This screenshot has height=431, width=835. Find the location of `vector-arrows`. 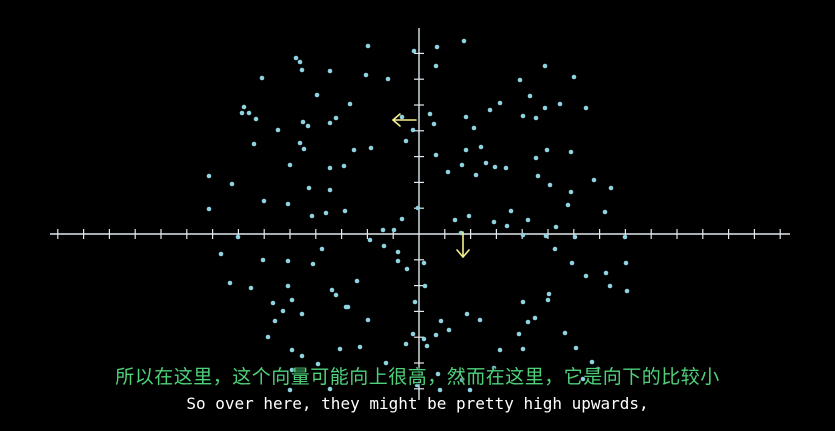

vector-arrows is located at coordinates (431, 185).